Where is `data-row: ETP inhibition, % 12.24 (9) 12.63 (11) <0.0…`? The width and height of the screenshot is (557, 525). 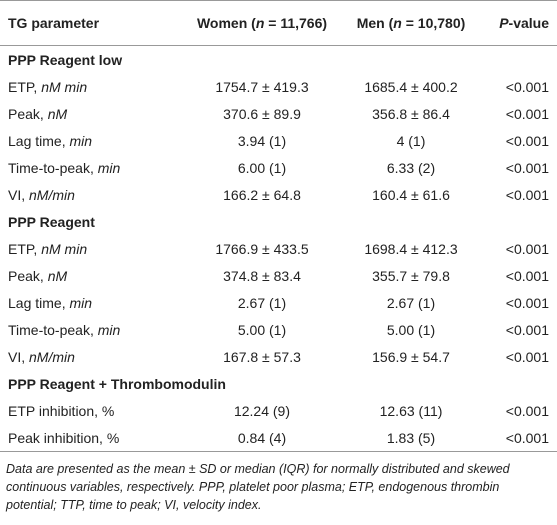 data-row: ETP inhibition, % 12.24 (9) 12.63 (11) <0.0… is located at coordinates (278, 410).